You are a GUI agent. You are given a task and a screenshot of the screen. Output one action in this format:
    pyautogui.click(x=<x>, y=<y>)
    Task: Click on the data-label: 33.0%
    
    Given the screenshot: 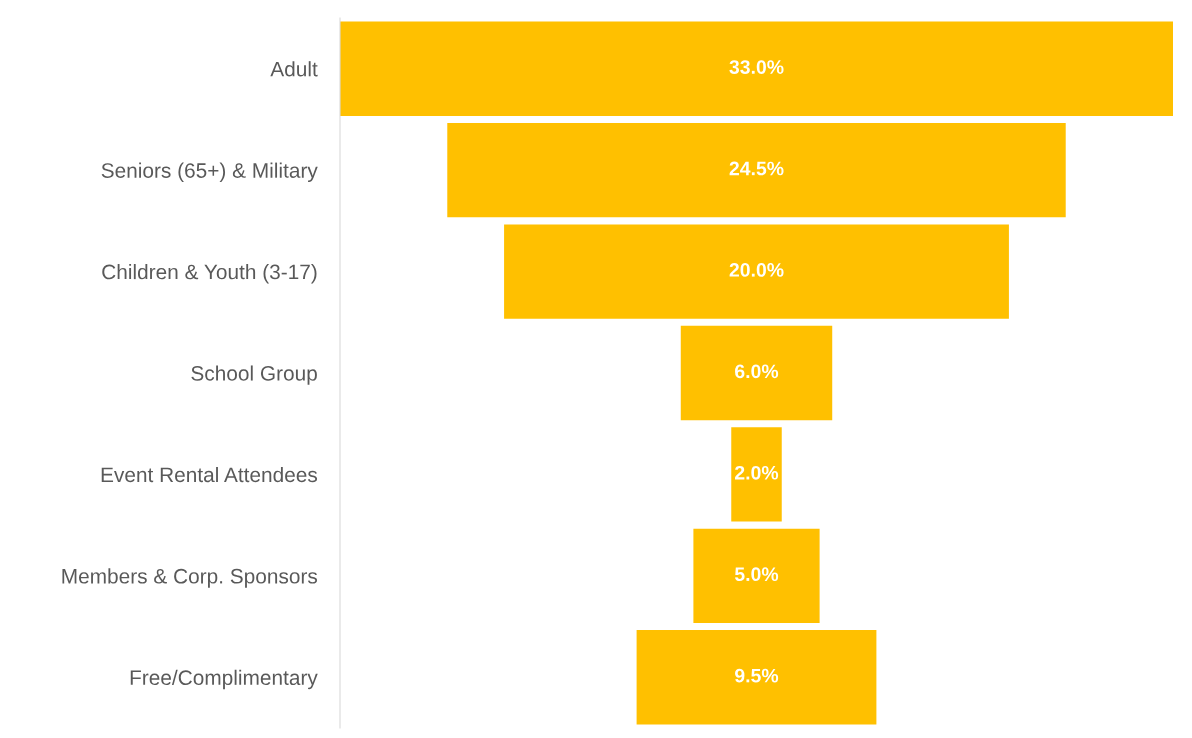 What is the action you would take?
    pyautogui.click(x=756, y=67)
    